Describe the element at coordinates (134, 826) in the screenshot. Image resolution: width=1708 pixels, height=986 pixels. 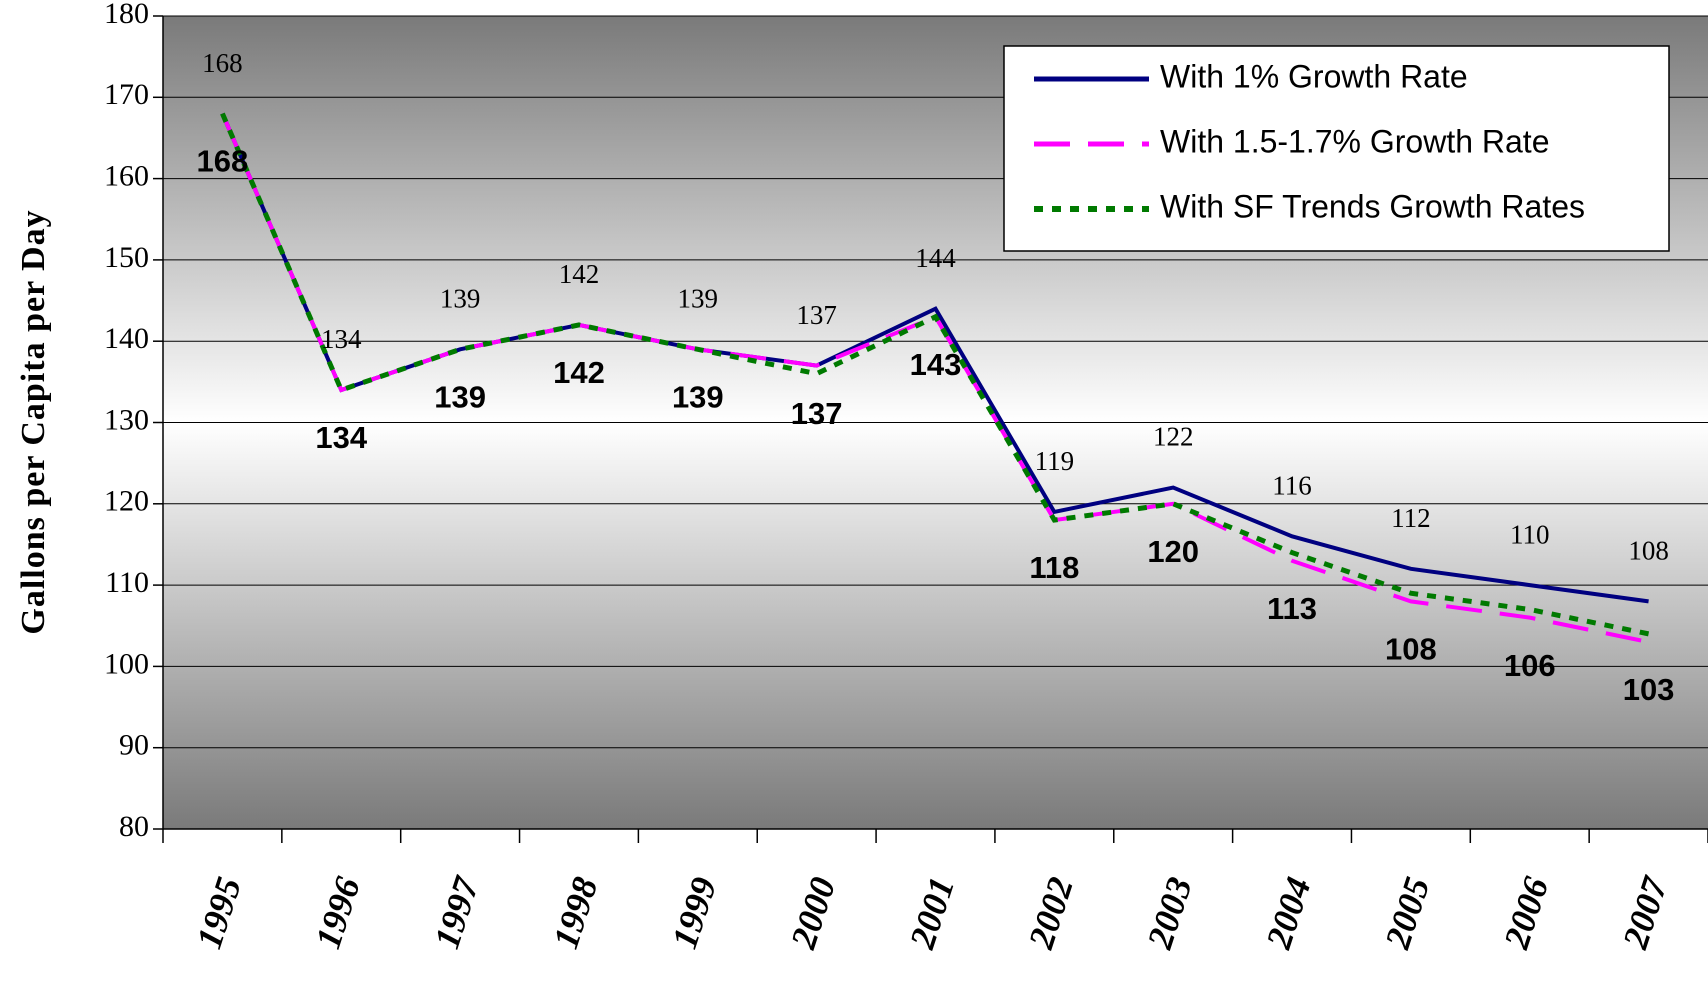
I see `y-tick-label: 80` at that location.